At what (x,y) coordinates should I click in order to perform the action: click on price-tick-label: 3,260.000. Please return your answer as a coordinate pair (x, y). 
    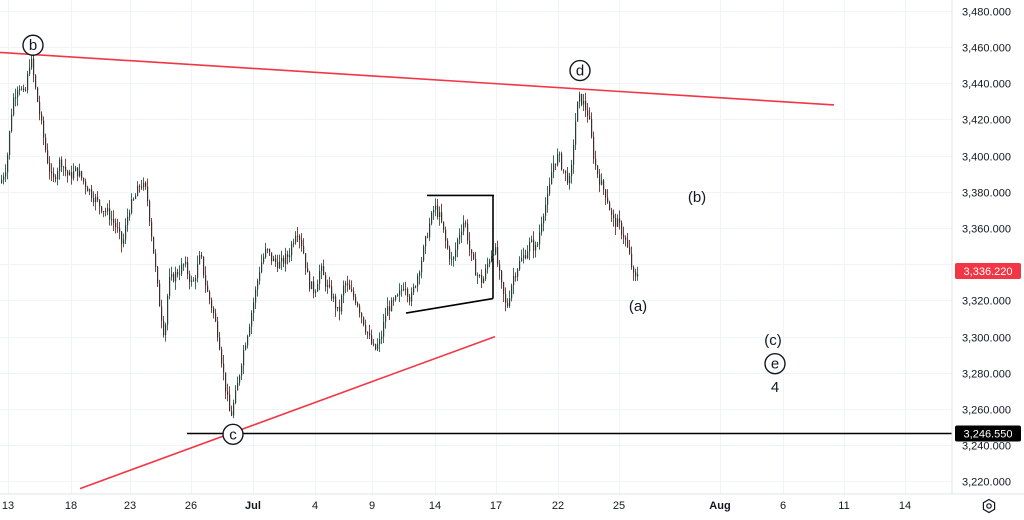
    Looking at the image, I should click on (986, 411).